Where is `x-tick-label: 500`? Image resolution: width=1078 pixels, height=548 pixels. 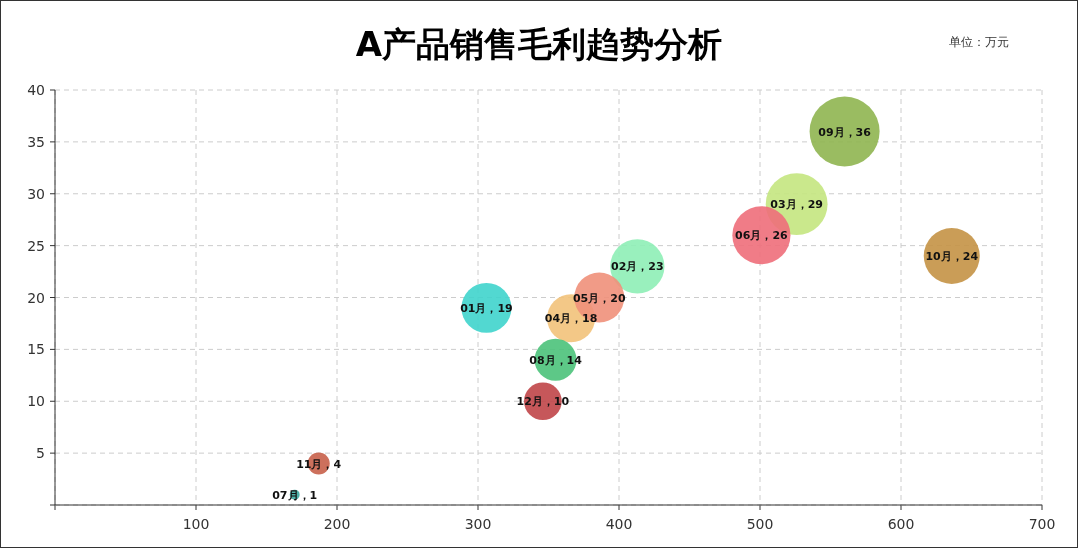
x-tick-label: 500 is located at coordinates (760, 524).